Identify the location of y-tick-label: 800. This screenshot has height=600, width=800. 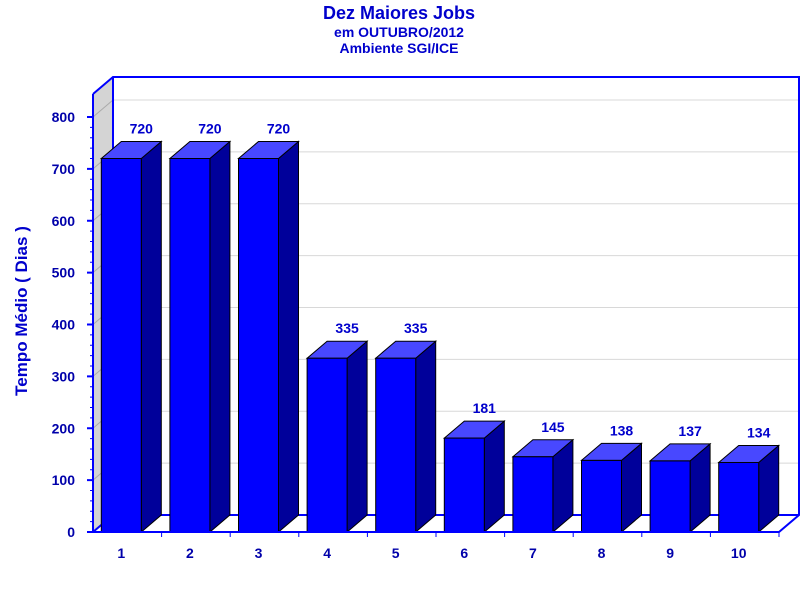
(64, 117).